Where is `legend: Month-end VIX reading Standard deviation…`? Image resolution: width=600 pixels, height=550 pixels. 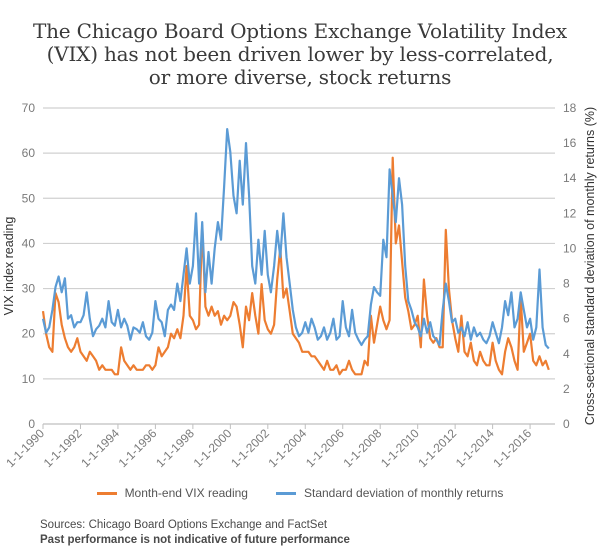 legend: Month-end VIX reading Standard deviation… is located at coordinates (300, 493).